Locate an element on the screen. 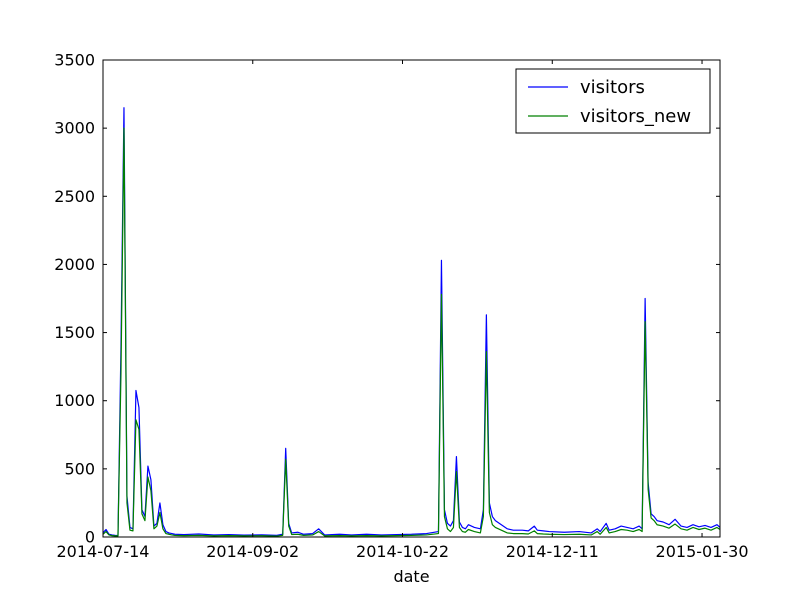 The image size is (800, 597). y-tick-label: 2500 is located at coordinates (74, 196).